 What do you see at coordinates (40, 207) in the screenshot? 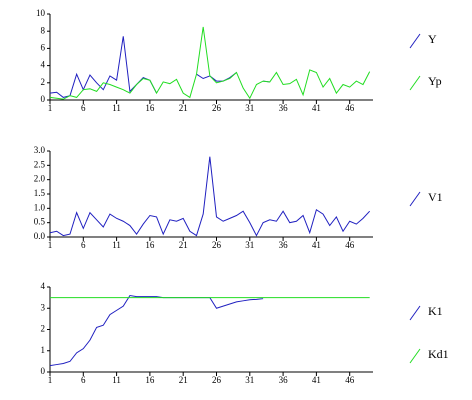
I see `y-tick-label: 1.0` at bounding box center [40, 207].